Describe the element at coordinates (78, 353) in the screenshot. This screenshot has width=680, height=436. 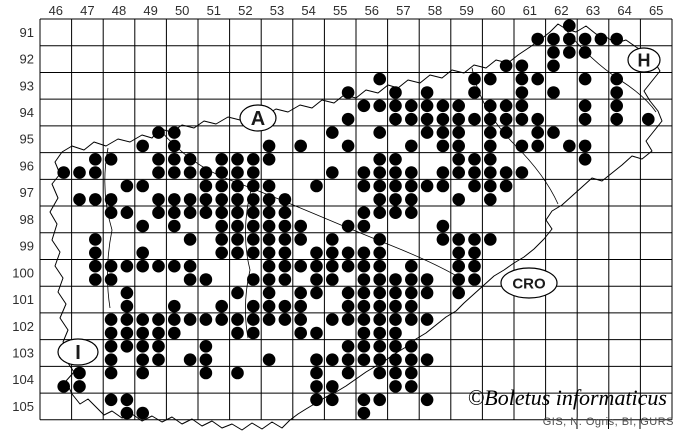
I see `country-label-text: I` at that location.